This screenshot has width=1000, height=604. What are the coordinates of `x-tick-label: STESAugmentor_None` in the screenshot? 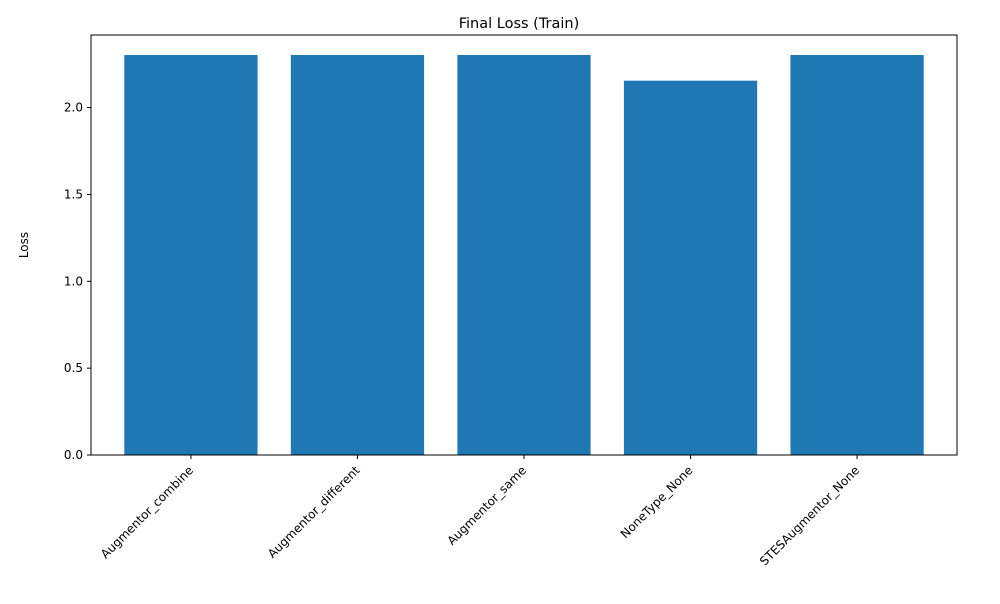 It's located at (809, 515).